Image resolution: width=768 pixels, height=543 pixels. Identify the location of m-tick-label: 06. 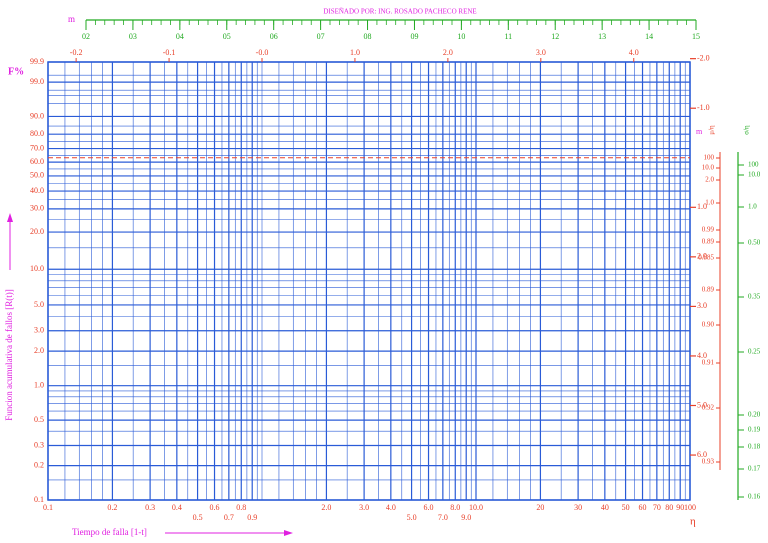
(274, 36).